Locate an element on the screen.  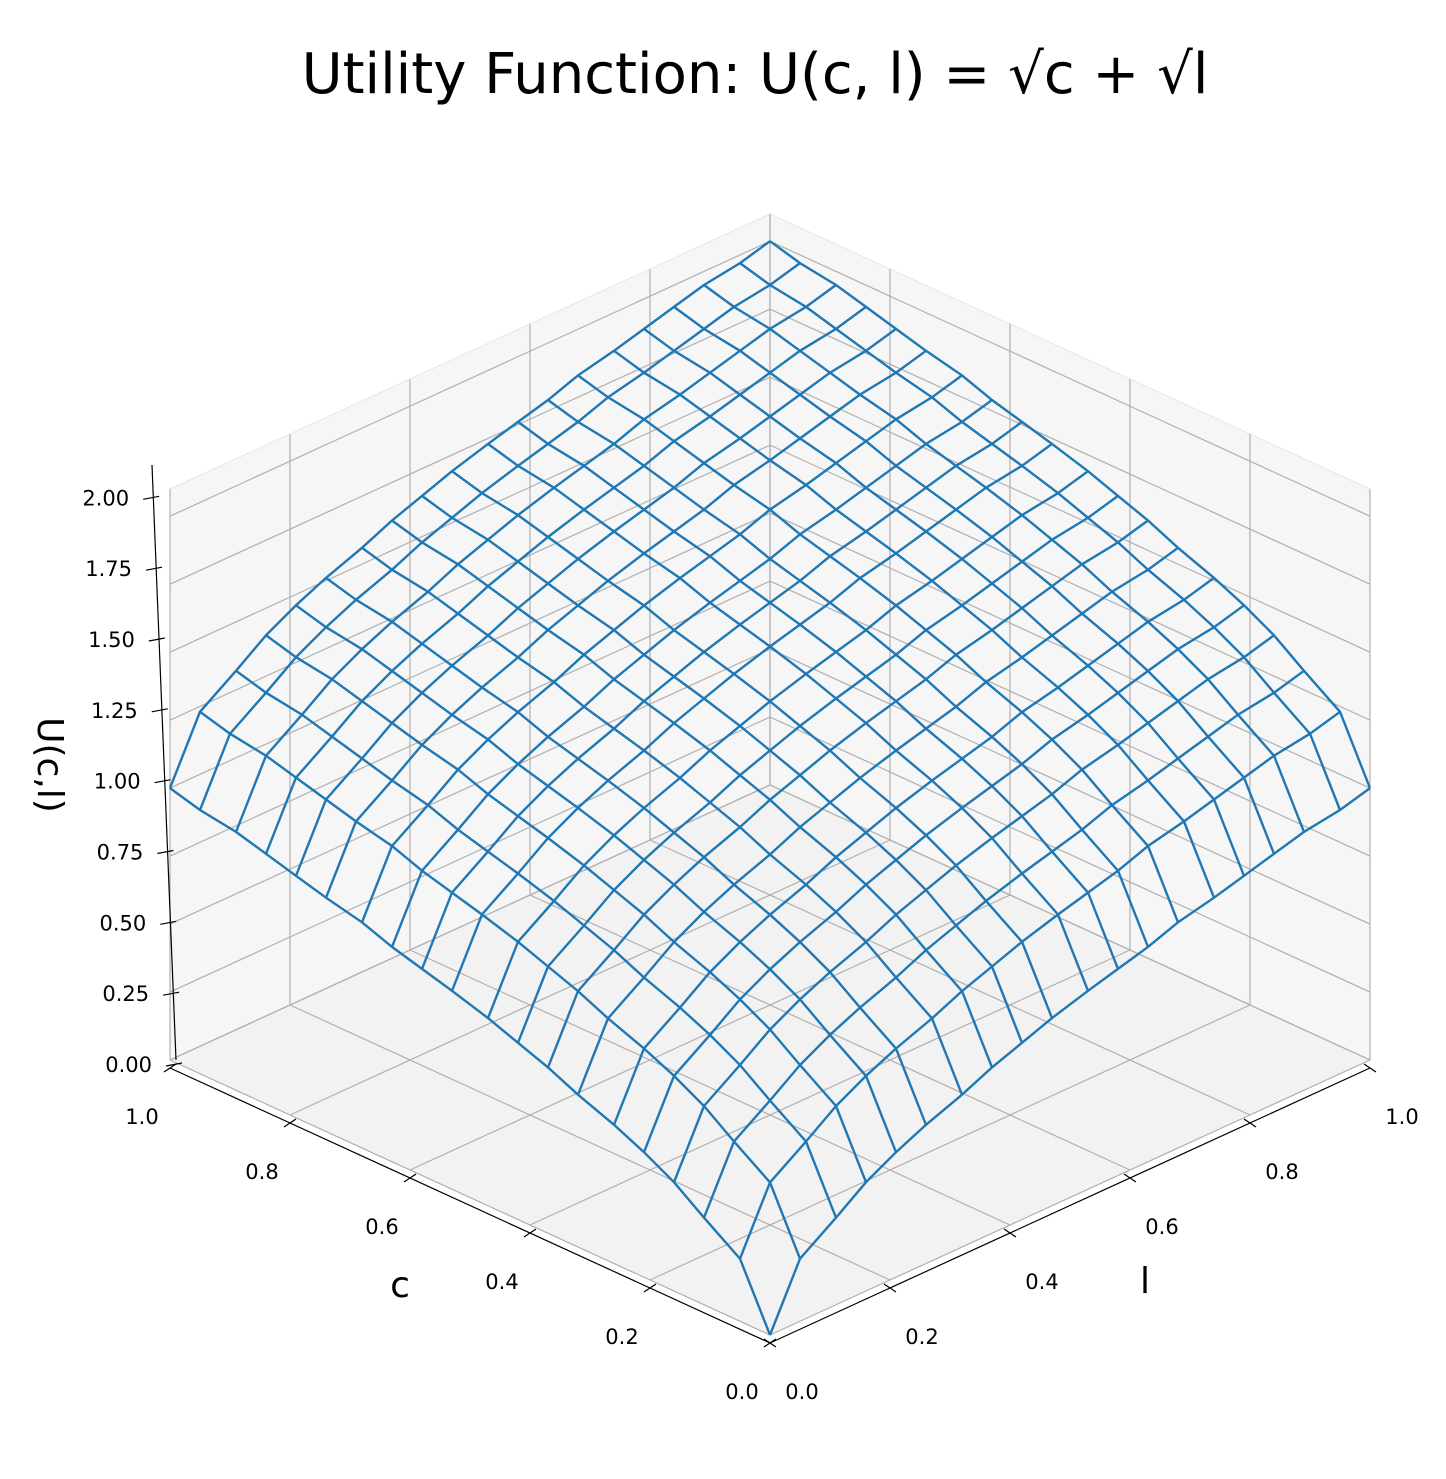
x-tick-label: 0.8 is located at coordinates (261, 1172).